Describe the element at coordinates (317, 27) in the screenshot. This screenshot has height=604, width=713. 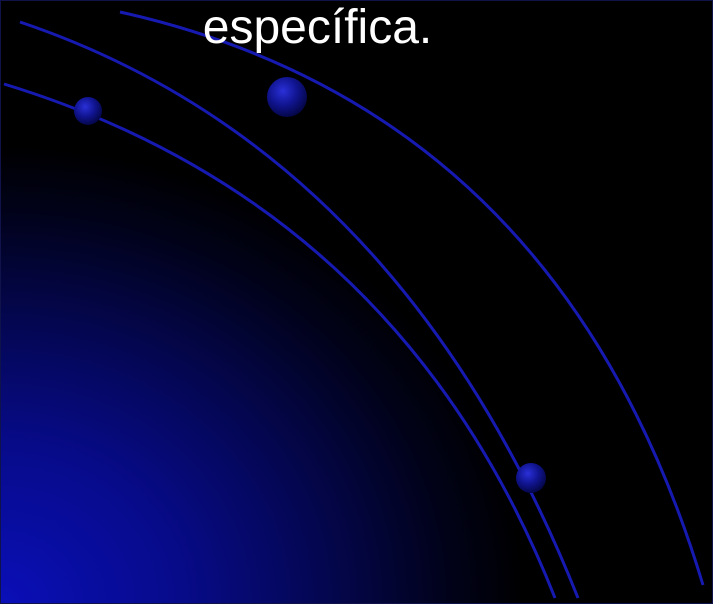
I see `slide-text: específica.` at that location.